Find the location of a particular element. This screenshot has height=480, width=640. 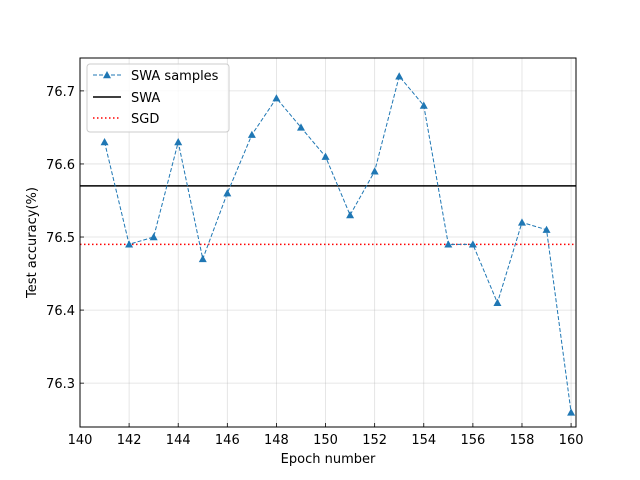

y-axis-ticks: 76.3 76.4 76.5 76.6 76.7 is located at coordinates (65, 238).